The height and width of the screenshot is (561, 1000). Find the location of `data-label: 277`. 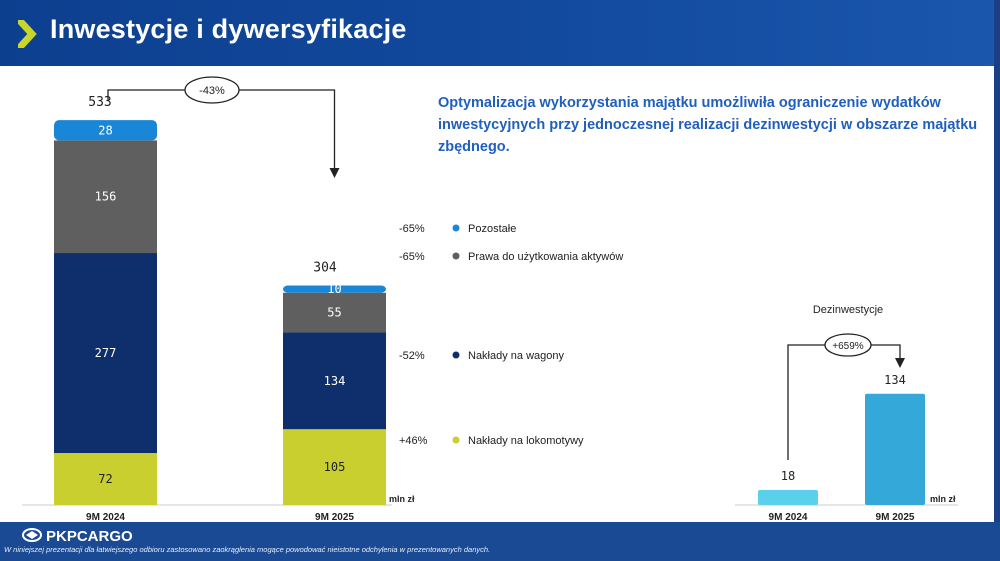

data-label: 277 is located at coordinates (106, 353).